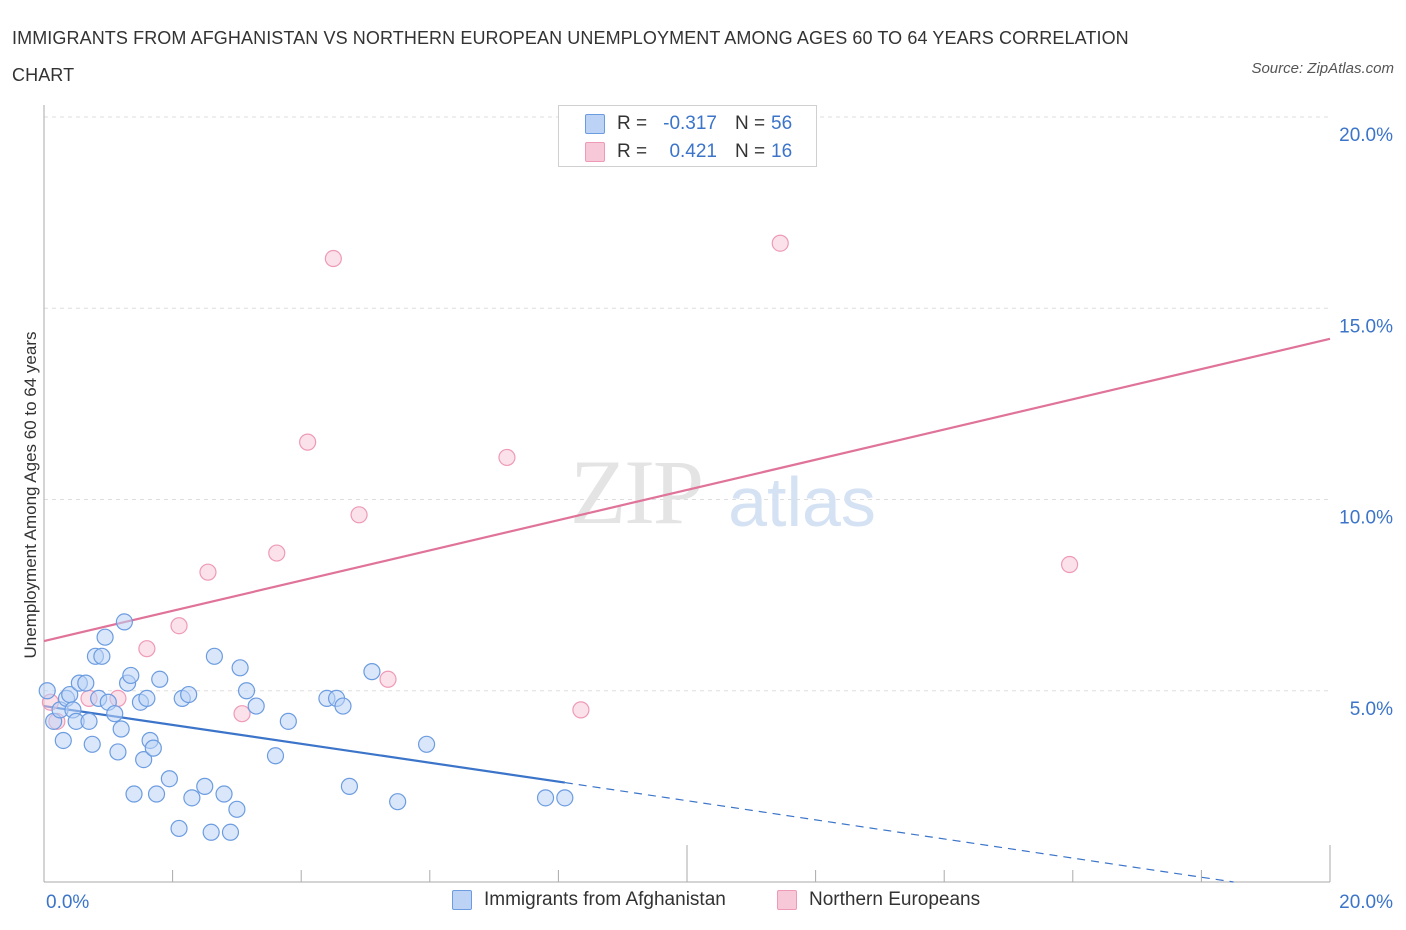  Describe the element at coordinates (782, 151) in the screenshot. I see `legend-n-value: 16` at that location.